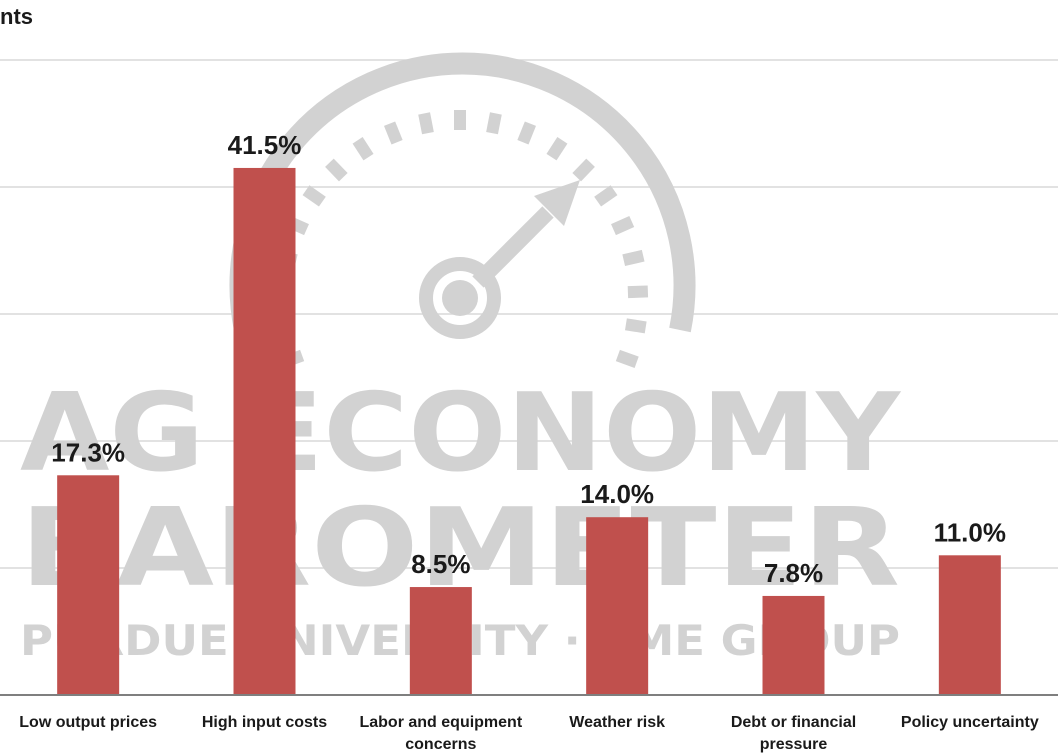  What do you see at coordinates (460, 239) in the screenshot?
I see `watermark-gauge-ticks` at bounding box center [460, 239].